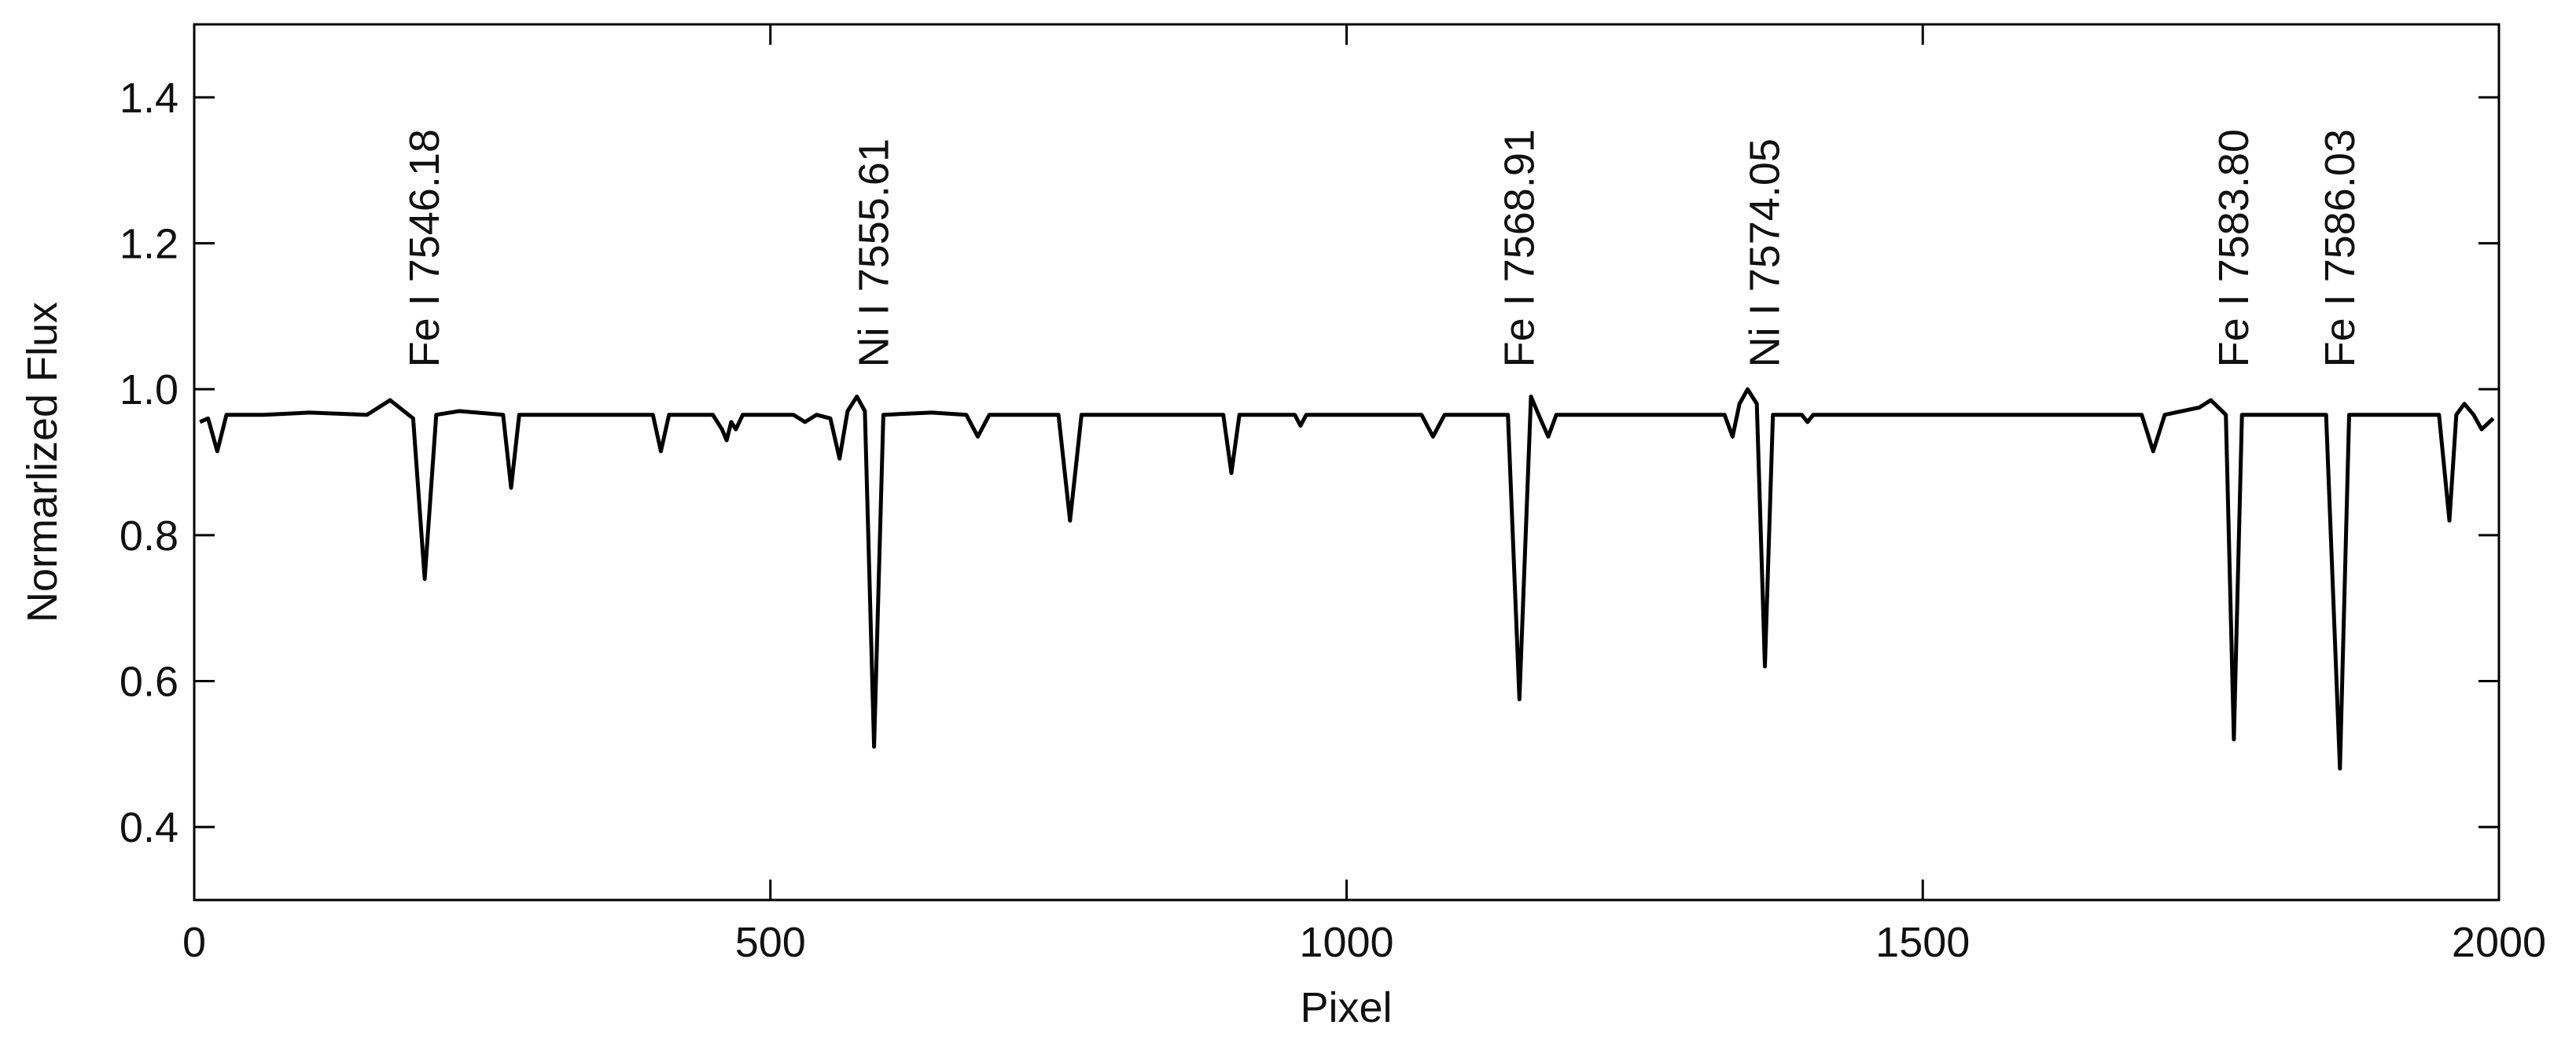 The height and width of the screenshot is (1058, 2576). Describe the element at coordinates (149, 389) in the screenshot. I see `y-tick-label: 1.0` at that location.